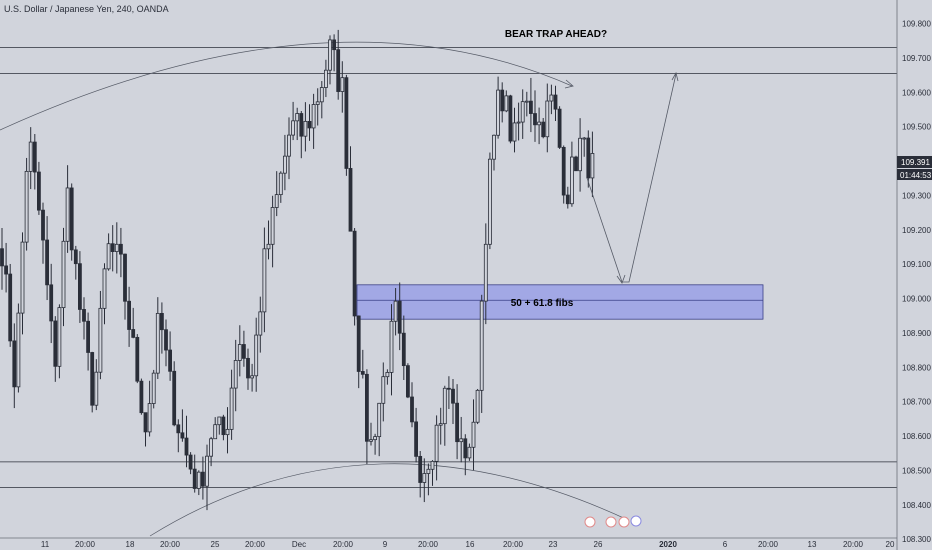 This screenshot has width=932, height=550. Describe the element at coordinates (916, 230) in the screenshot. I see `price-tick-label: 109.200` at that location.